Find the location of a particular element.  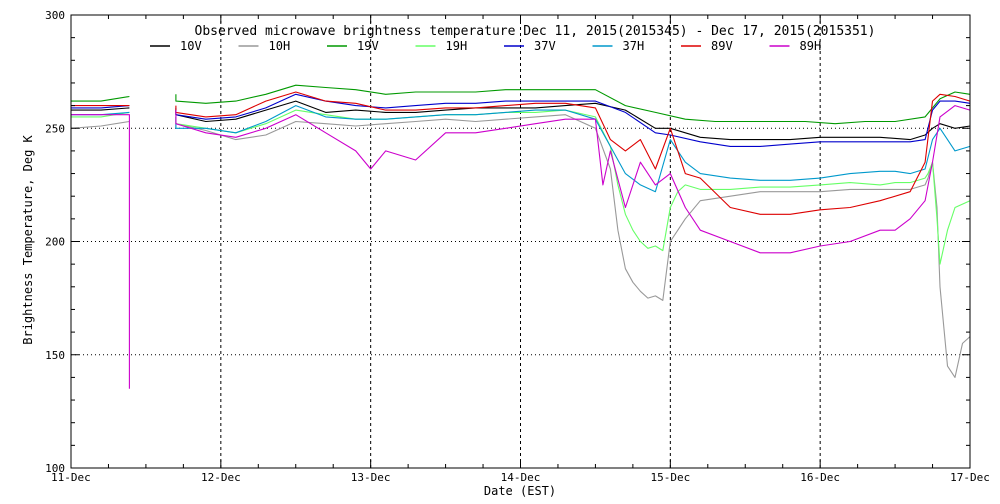

legend-label-19v: 19V is located at coordinates (368, 46).